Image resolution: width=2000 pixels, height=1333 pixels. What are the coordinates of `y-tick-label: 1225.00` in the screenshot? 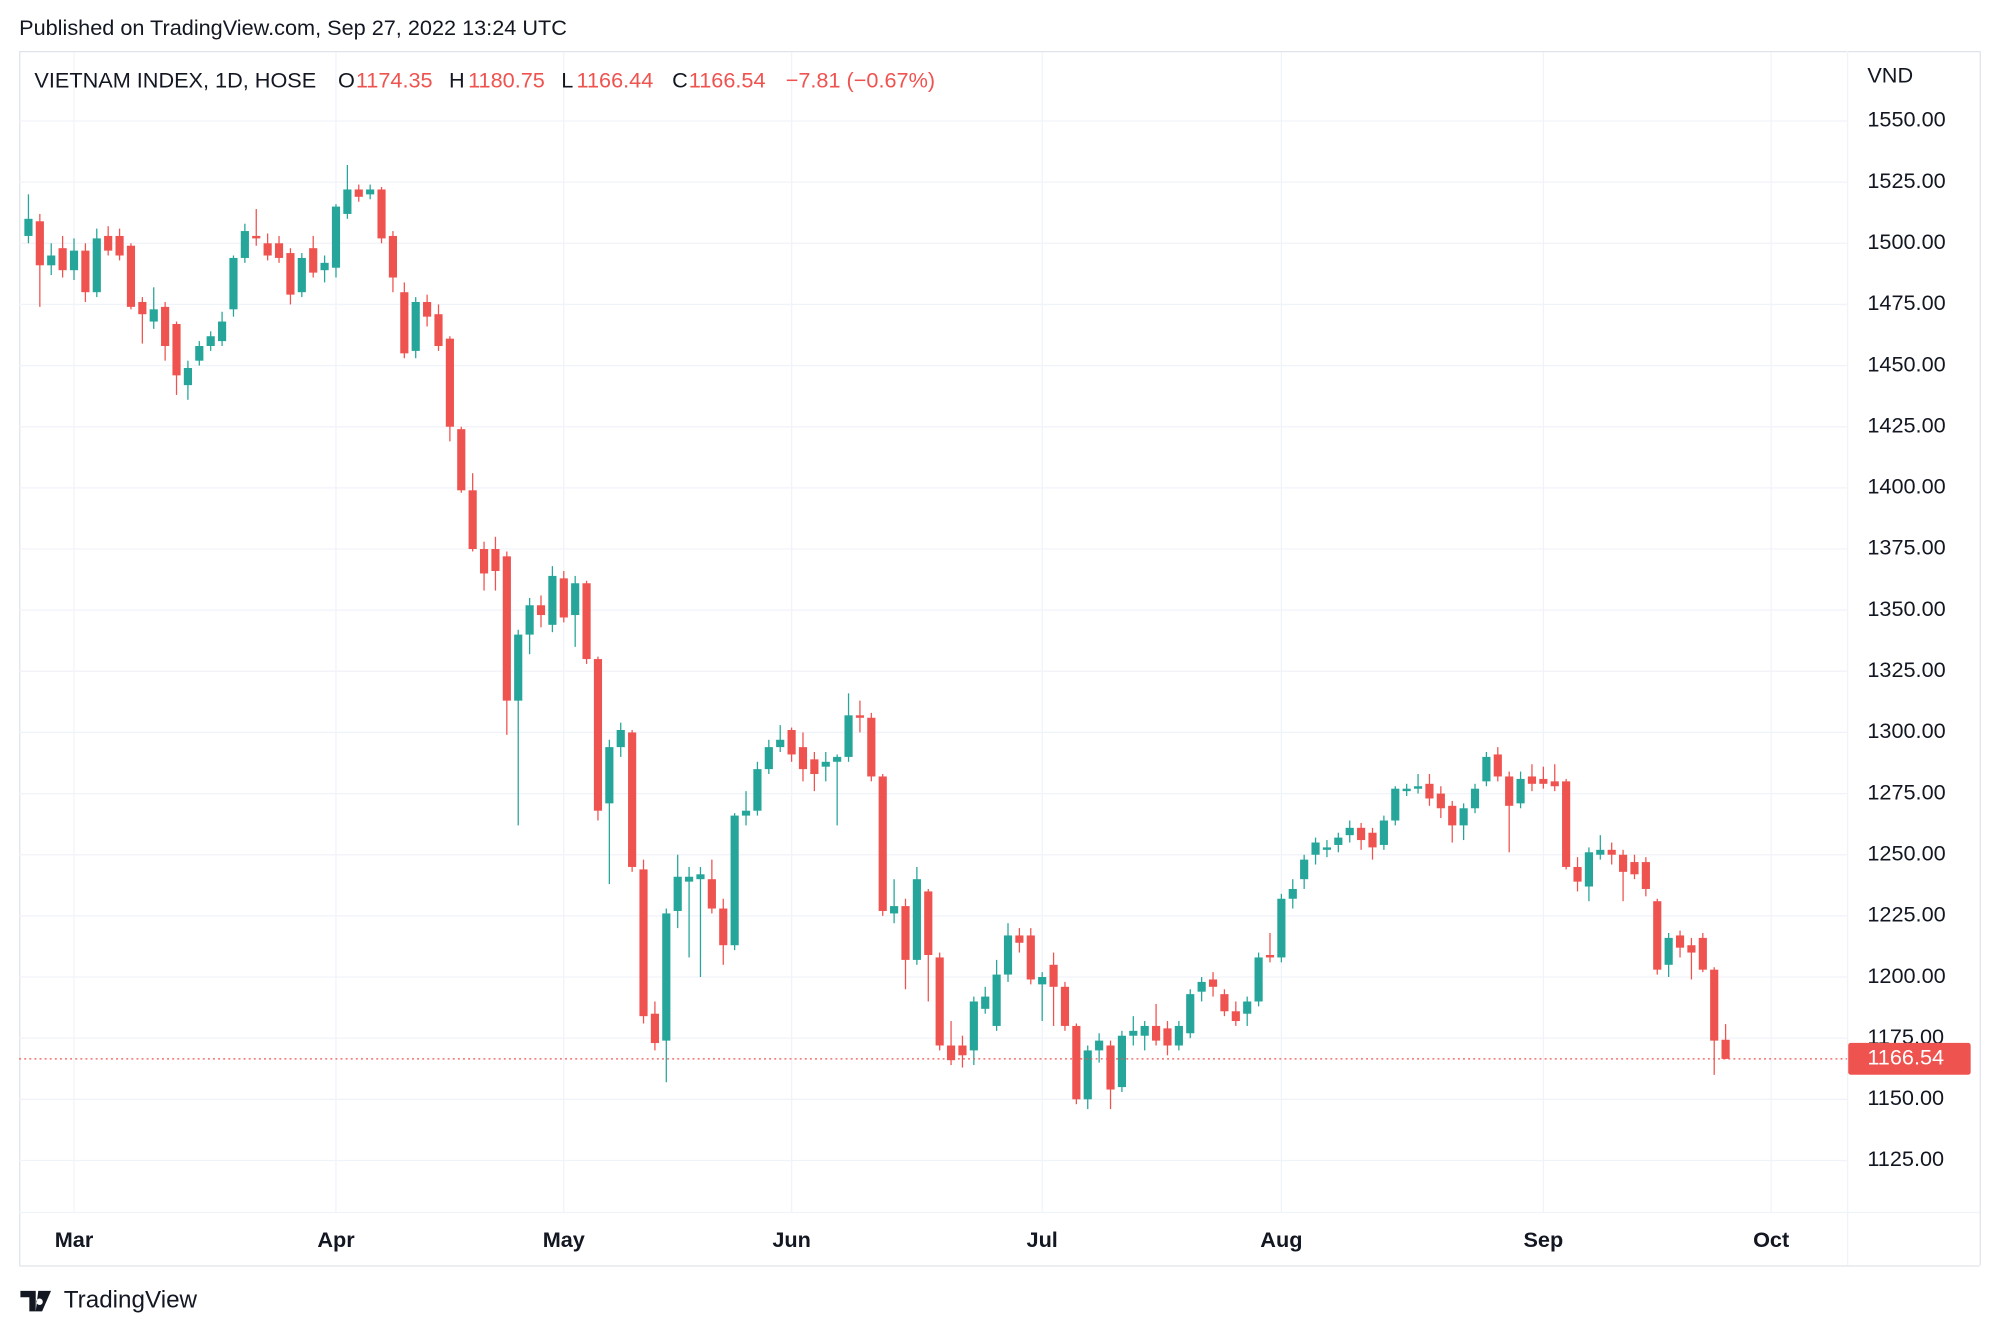 It's located at (1906, 914).